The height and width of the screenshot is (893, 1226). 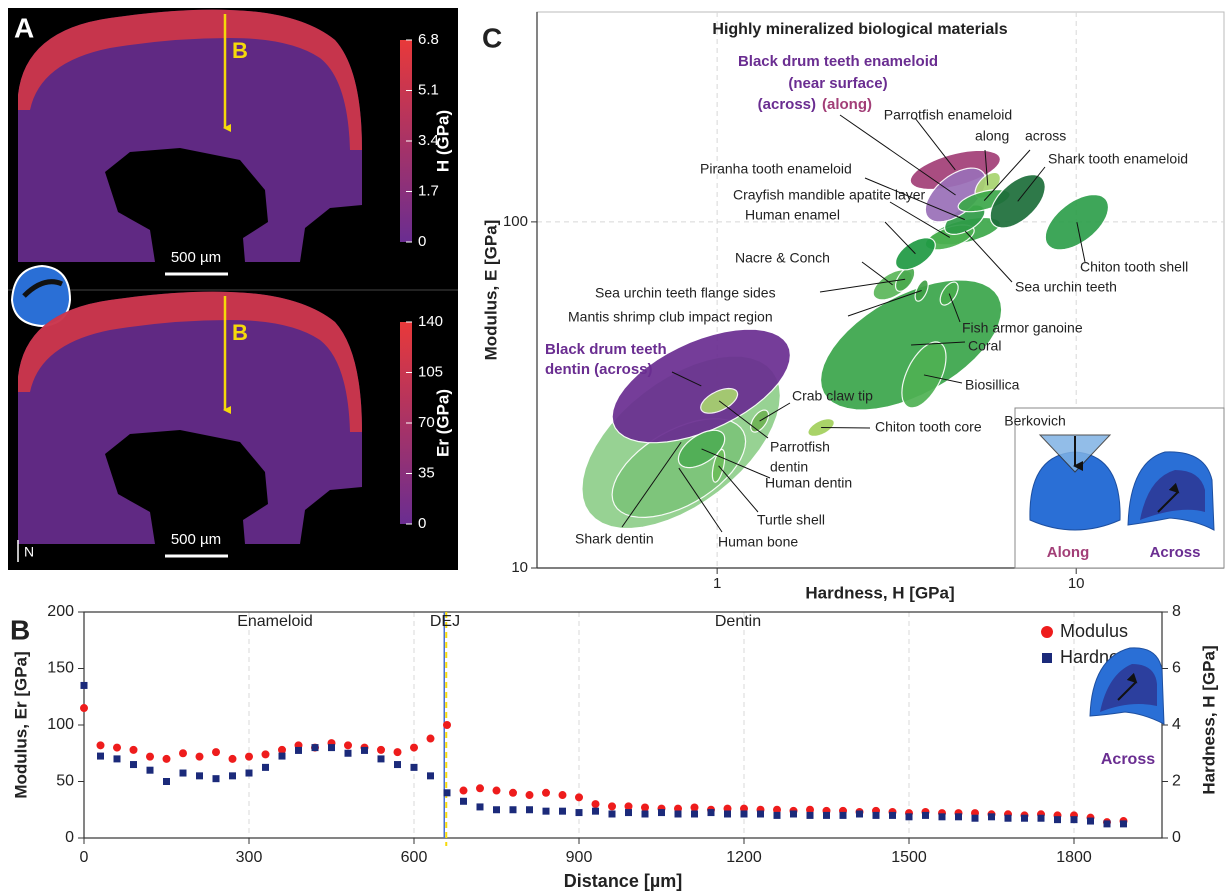 What do you see at coordinates (1119, 488) in the screenshot?
I see `inset` at bounding box center [1119, 488].